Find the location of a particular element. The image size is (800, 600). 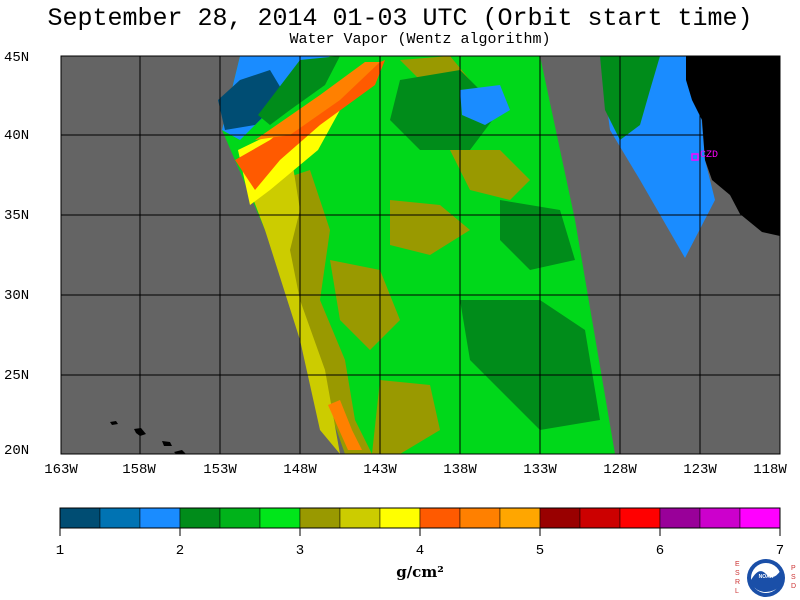

colorbar-label-5: 5 is located at coordinates (540, 551).